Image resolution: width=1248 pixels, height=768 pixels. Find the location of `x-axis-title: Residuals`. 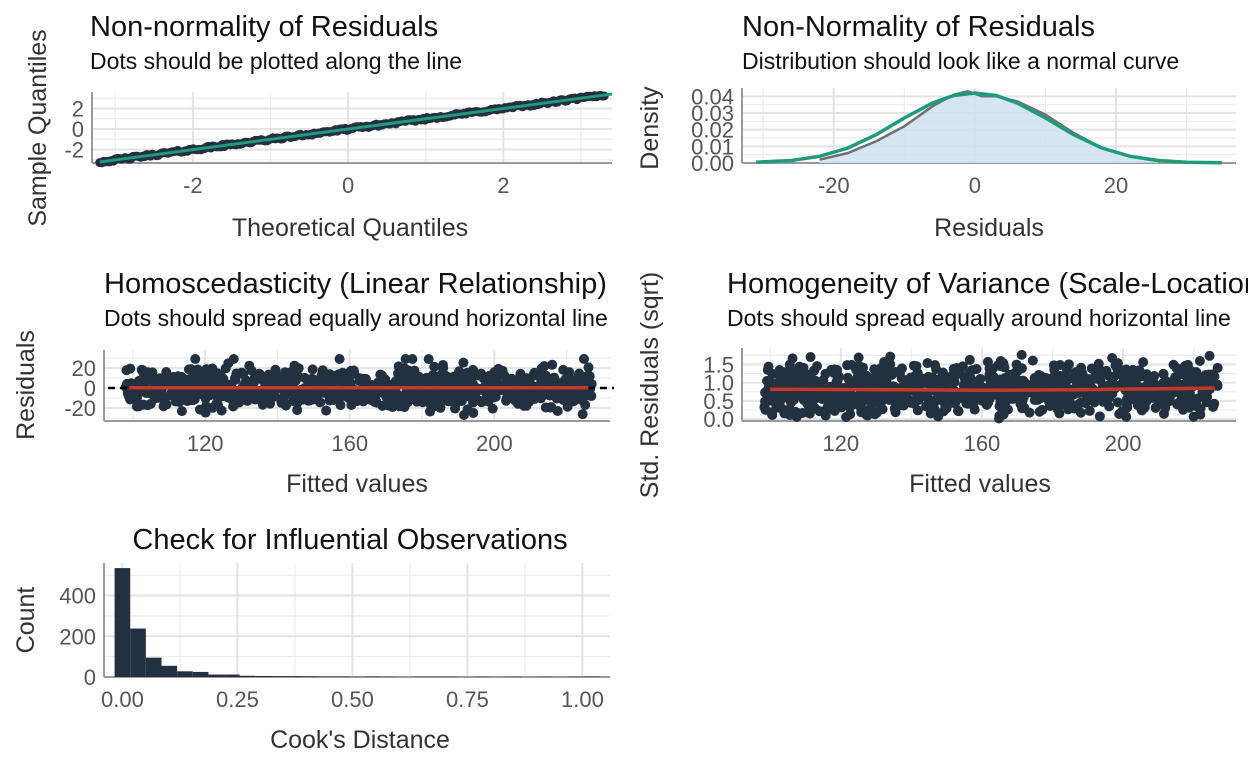

x-axis-title: Residuals is located at coordinates (989, 228).